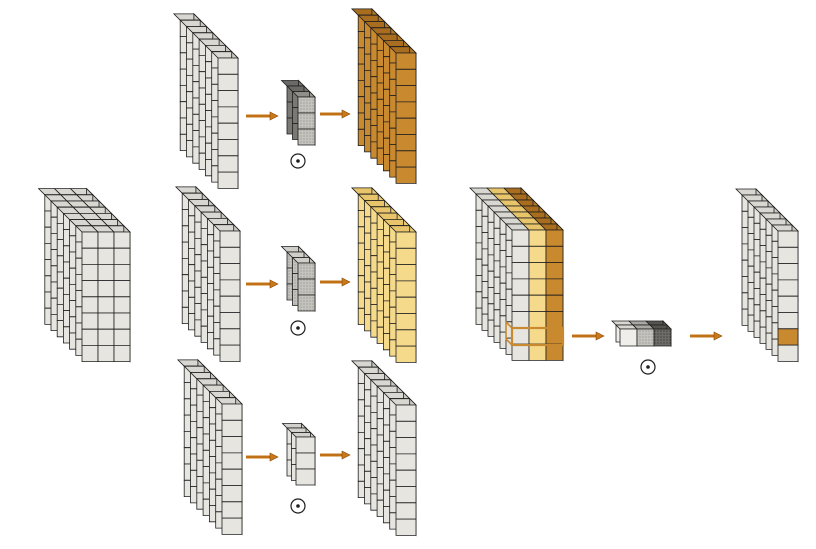  Describe the element at coordinates (383, 275) in the screenshot. I see `branch-2-output-map` at that location.